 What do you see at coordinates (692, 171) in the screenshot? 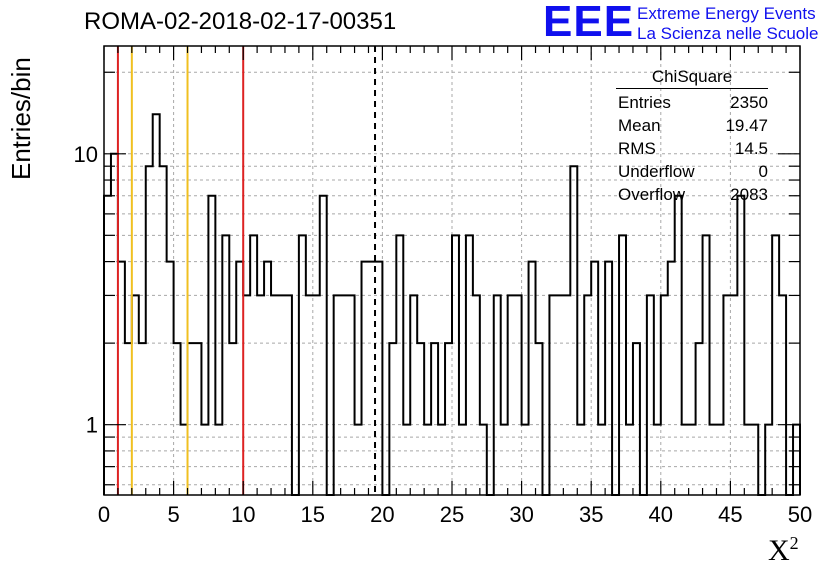
I see `stats-row-underflow: Underflow 0` at bounding box center [692, 171].